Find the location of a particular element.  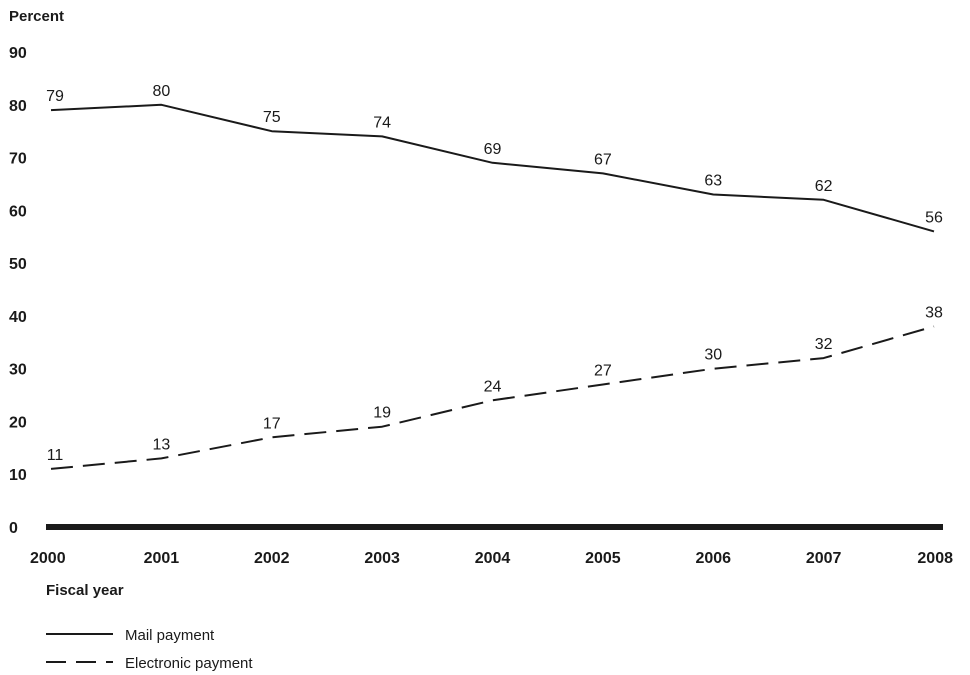

y-tick-label: 50 is located at coordinates (18, 264).